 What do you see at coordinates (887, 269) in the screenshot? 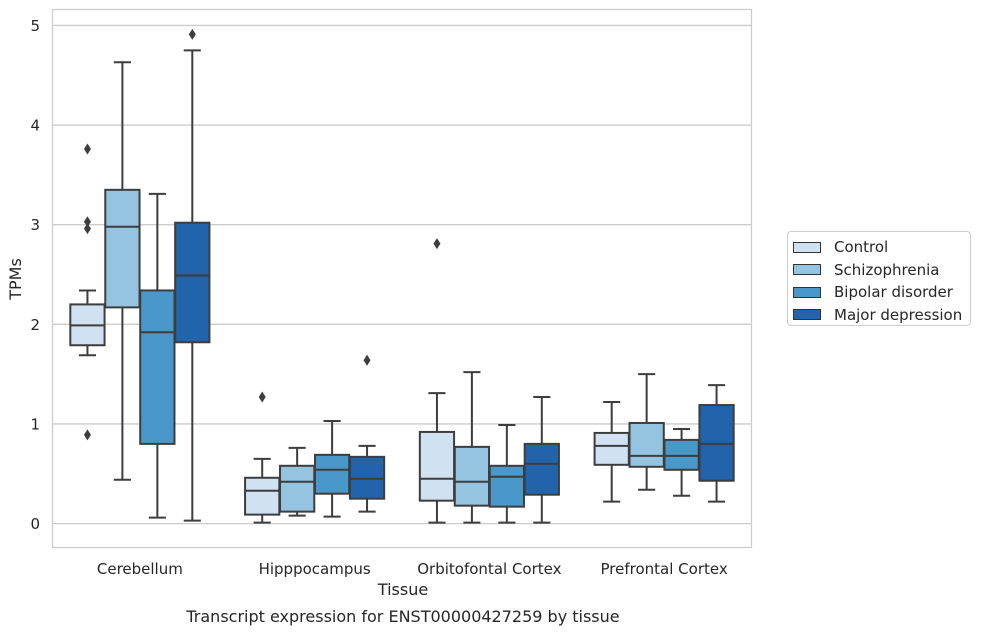
I see `legend-label: Schizophrenia` at bounding box center [887, 269].